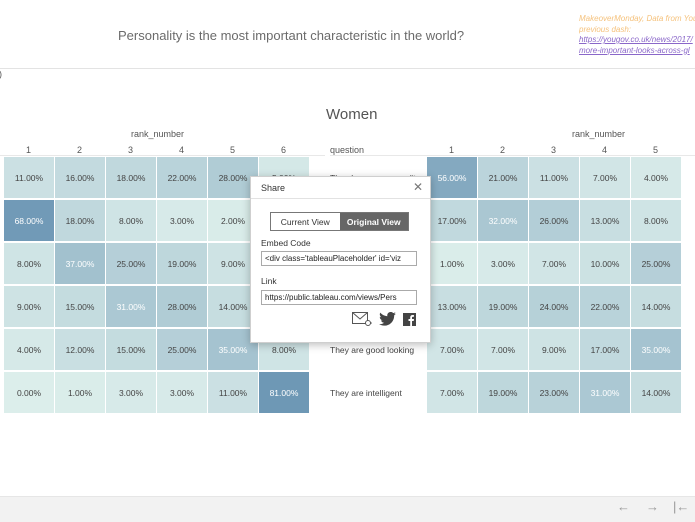 Image resolution: width=695 pixels, height=522 pixels. Describe the element at coordinates (1, 74) in the screenshot. I see `stray-text: )` at that location.